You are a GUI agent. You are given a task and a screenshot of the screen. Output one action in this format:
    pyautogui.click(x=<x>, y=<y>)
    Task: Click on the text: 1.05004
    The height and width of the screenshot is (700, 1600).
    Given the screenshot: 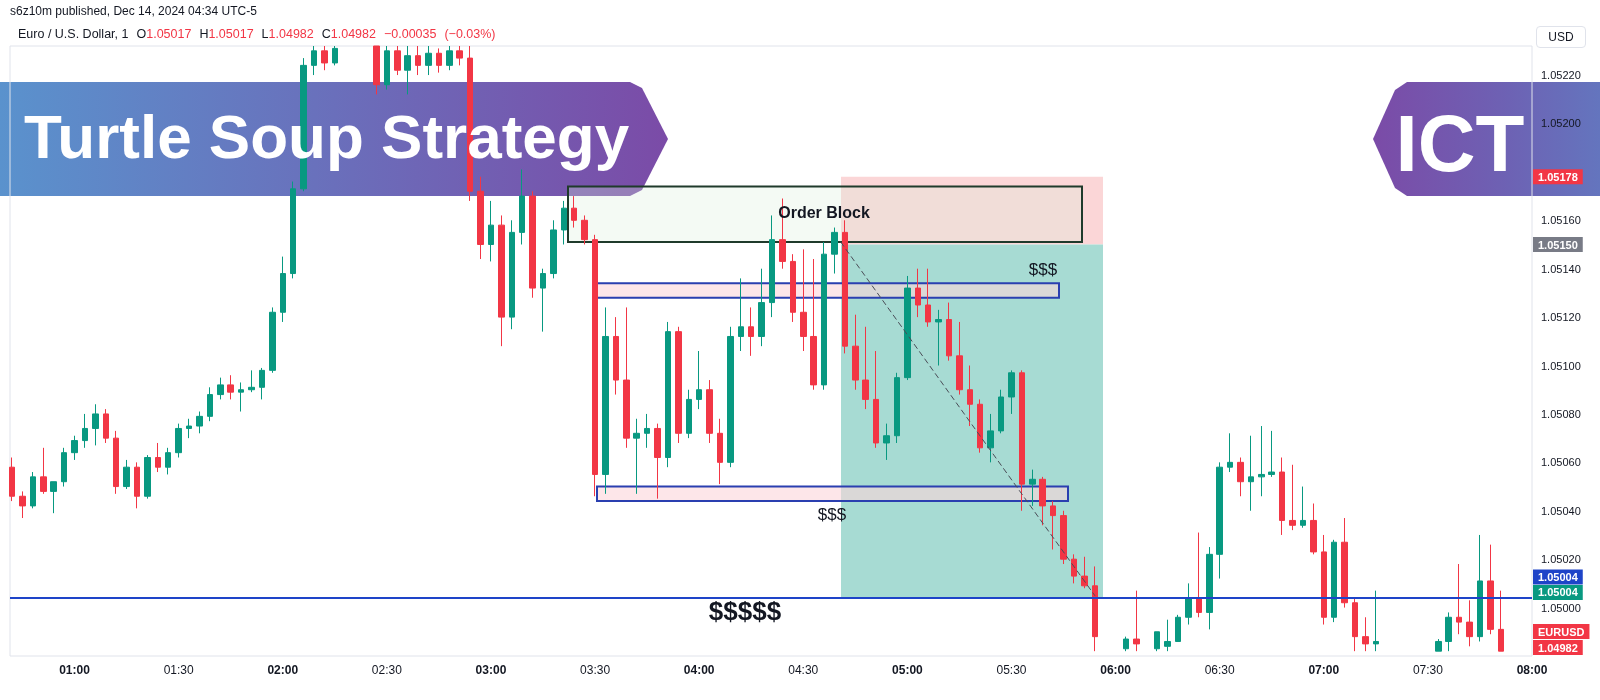 What is the action you would take?
    pyautogui.click(x=1558, y=592)
    